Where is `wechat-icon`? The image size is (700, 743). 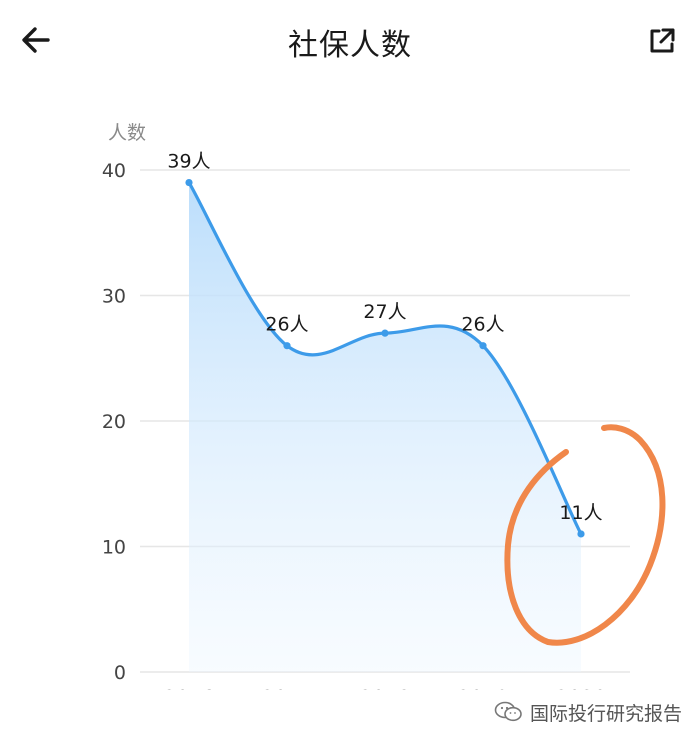
wechat-icon is located at coordinates (508, 711).